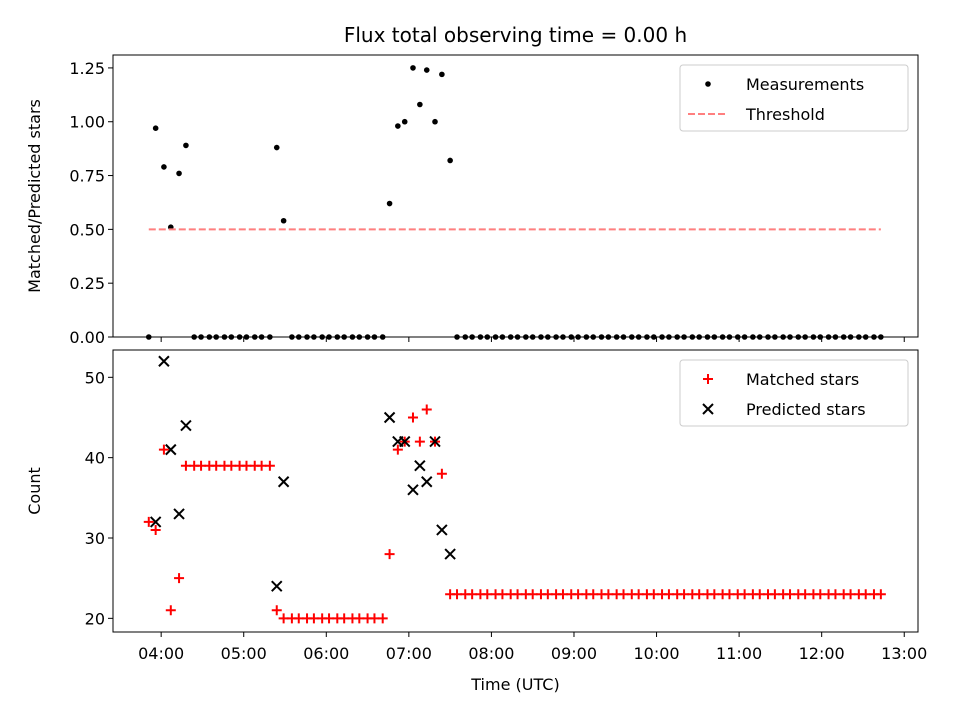 The width and height of the screenshot is (960, 724). I want to click on y-axis-label: Count, so click(34, 491).